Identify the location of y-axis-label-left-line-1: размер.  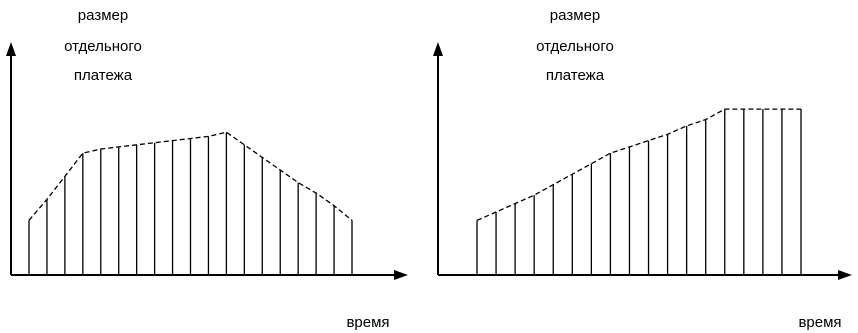
(103, 15).